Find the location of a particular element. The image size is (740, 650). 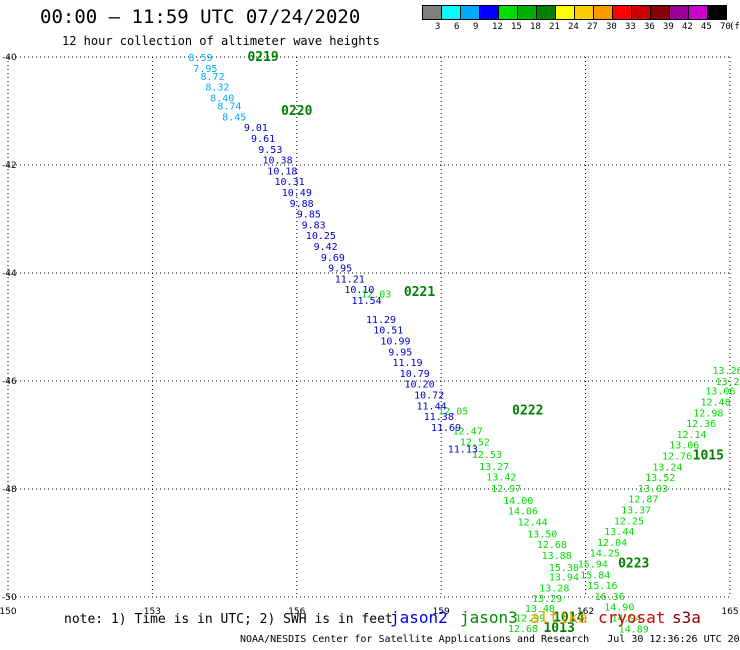

data-point-label: 10.10 is located at coordinates (359, 290).